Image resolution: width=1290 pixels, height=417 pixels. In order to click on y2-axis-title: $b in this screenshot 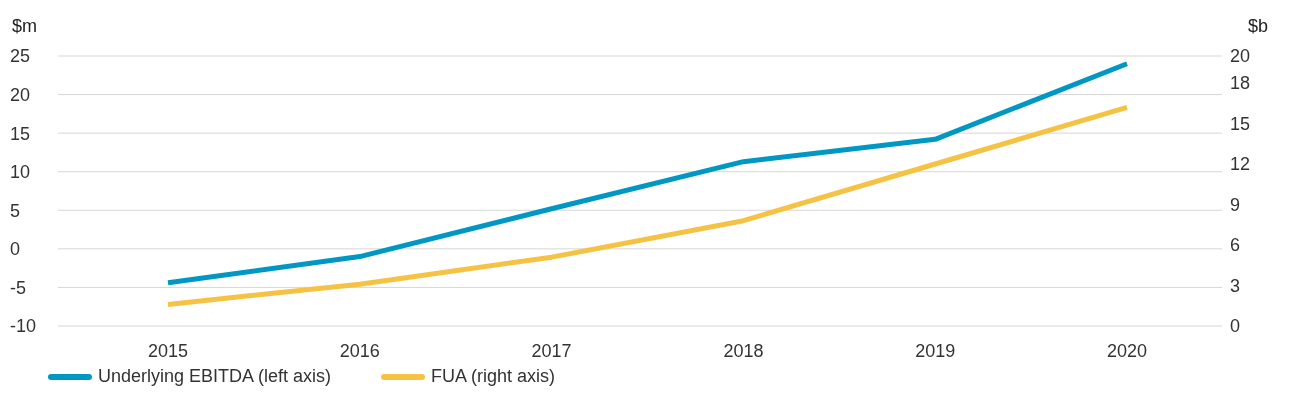, I will do `click(1257, 27)`.